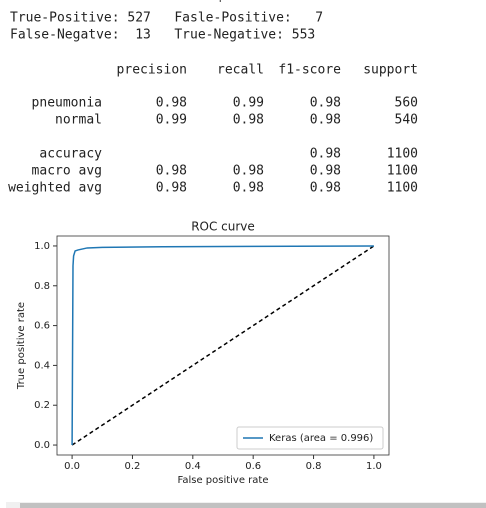 The width and height of the screenshot is (486, 508). What do you see at coordinates (21, 346) in the screenshot?
I see `y-axis-label: True positive rate` at bounding box center [21, 346].